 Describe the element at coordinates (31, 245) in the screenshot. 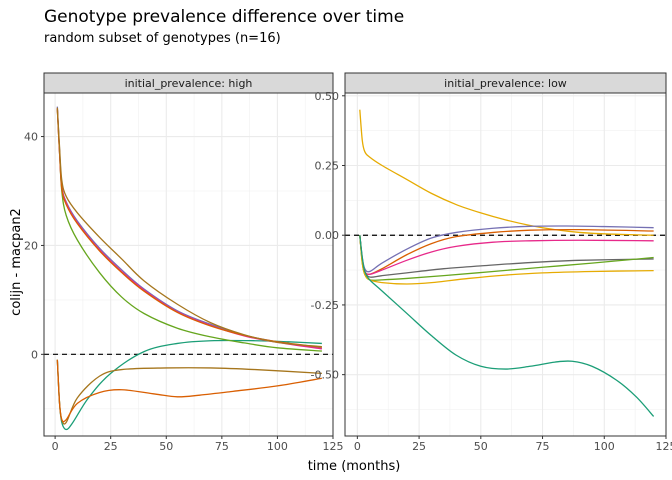

I see `y-tick-label: 20` at that location.